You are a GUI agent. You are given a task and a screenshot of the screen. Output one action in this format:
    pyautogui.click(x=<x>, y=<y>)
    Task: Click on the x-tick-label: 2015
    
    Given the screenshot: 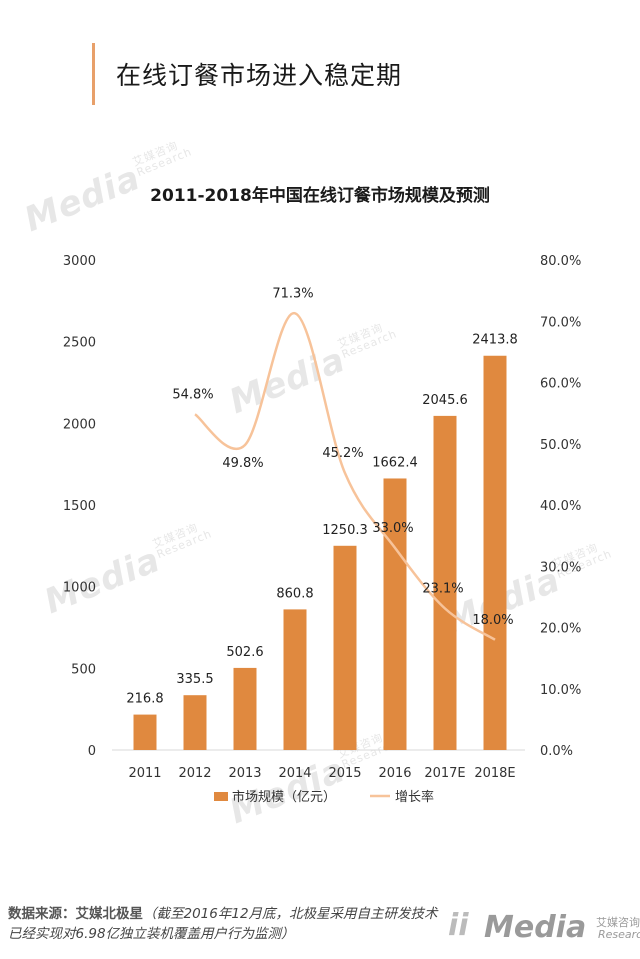 What is the action you would take?
    pyautogui.click(x=344, y=773)
    